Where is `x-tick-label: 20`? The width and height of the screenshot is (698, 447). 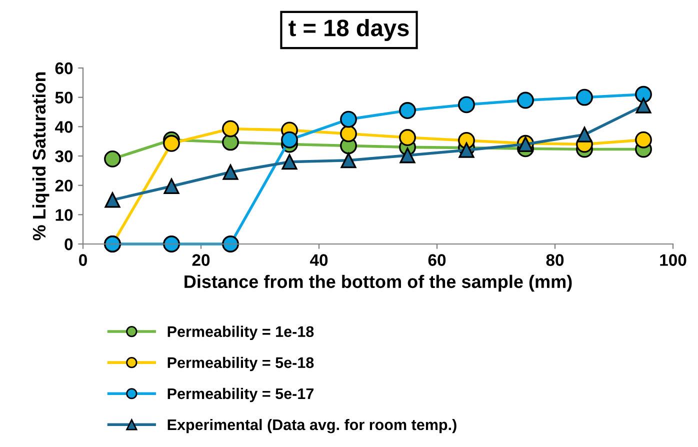 x-tick-label: 20 is located at coordinates (201, 260).